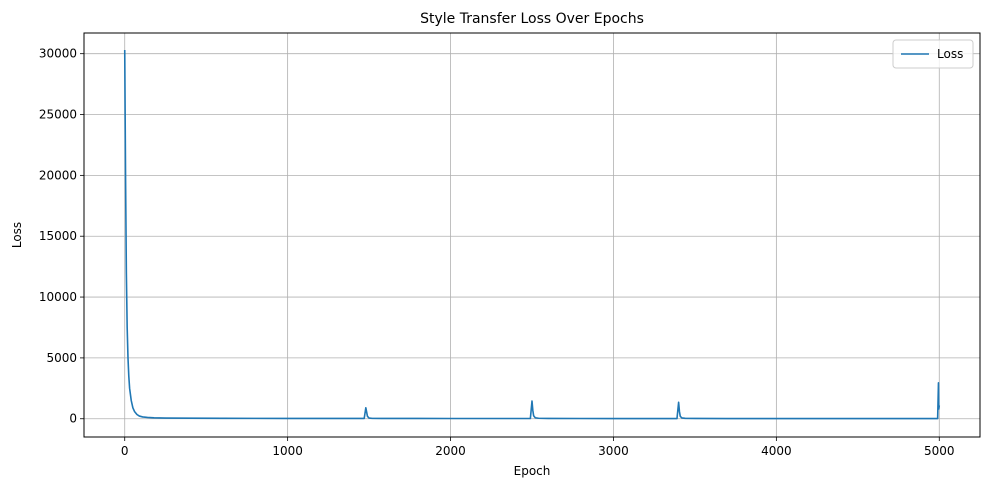 This screenshot has height=490, width=989. Describe the element at coordinates (613, 451) in the screenshot. I see `x-tick-label: 3000` at that location.